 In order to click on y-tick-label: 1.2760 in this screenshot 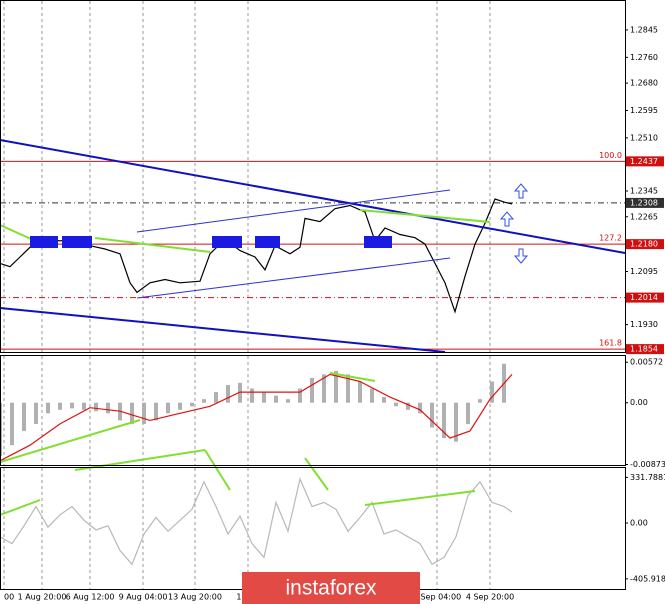, I will do `click(644, 57)`.